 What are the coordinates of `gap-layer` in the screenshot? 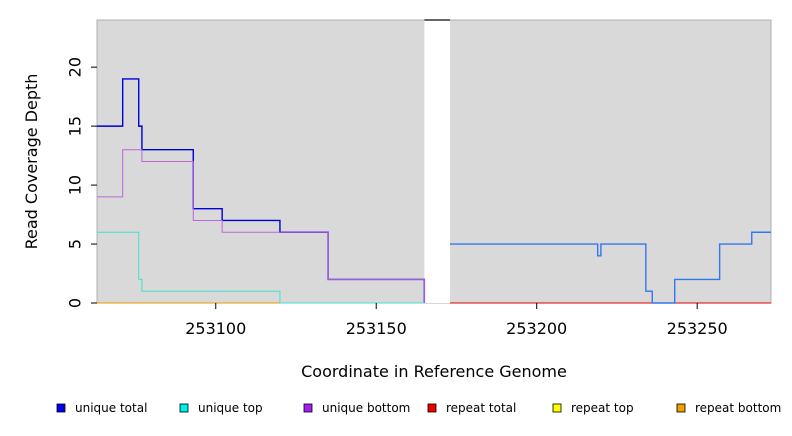 It's located at (437, 161).